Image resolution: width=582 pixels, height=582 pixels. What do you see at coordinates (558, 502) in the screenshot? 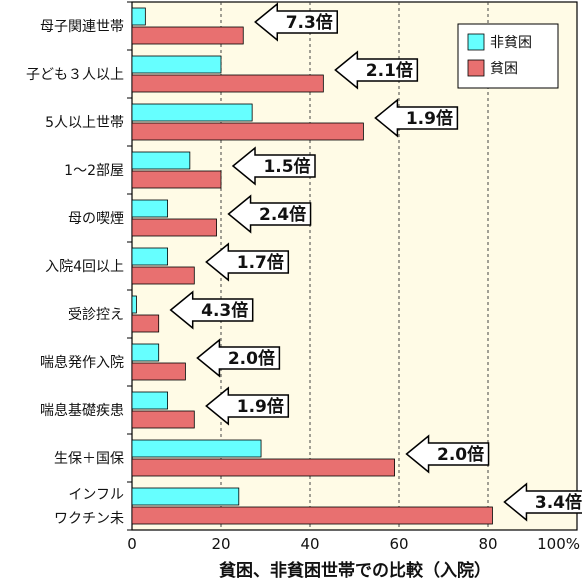
I see `ratio-label: 3.4倍` at bounding box center [558, 502].